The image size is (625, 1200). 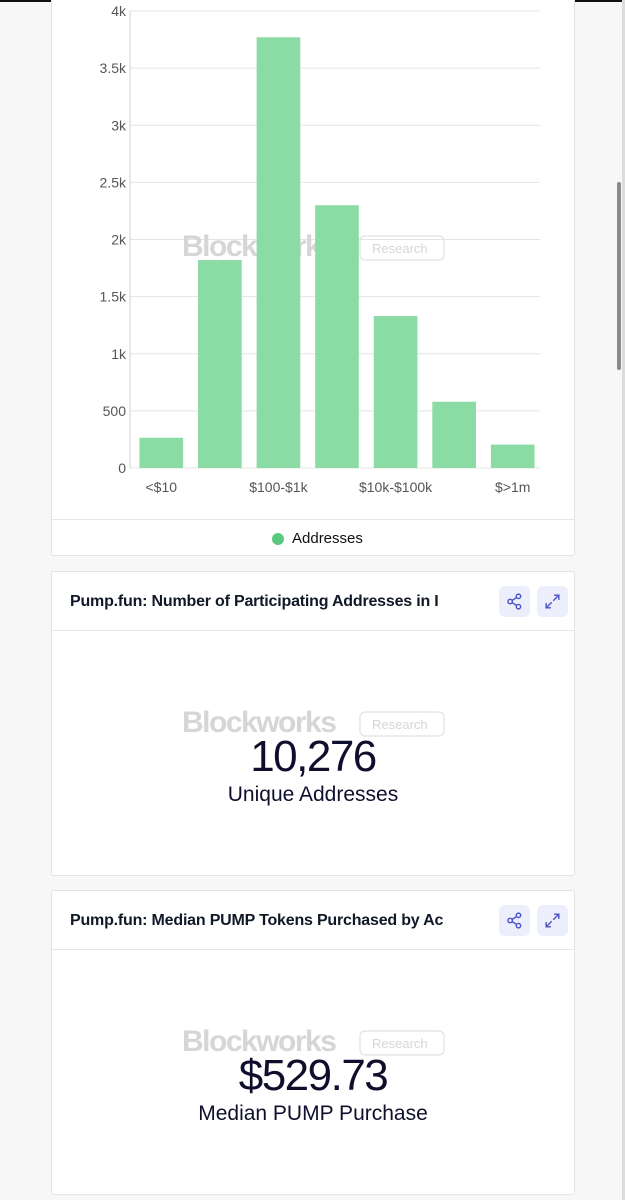 I want to click on legend-label-addresses: Addresses, so click(x=327, y=538).